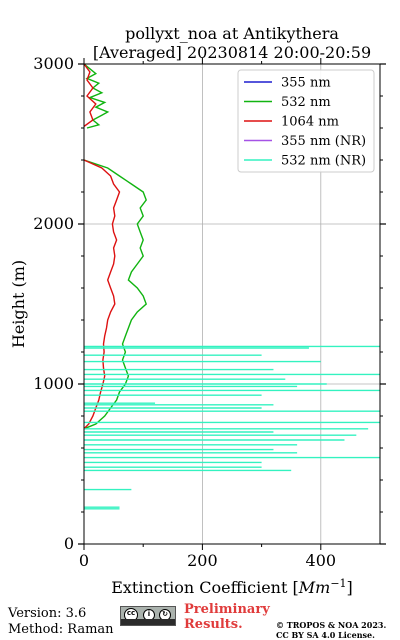 The width and height of the screenshot is (400, 640). What do you see at coordinates (18, 304) in the screenshot?
I see `y-axis-label: Height (m)` at bounding box center [18, 304].